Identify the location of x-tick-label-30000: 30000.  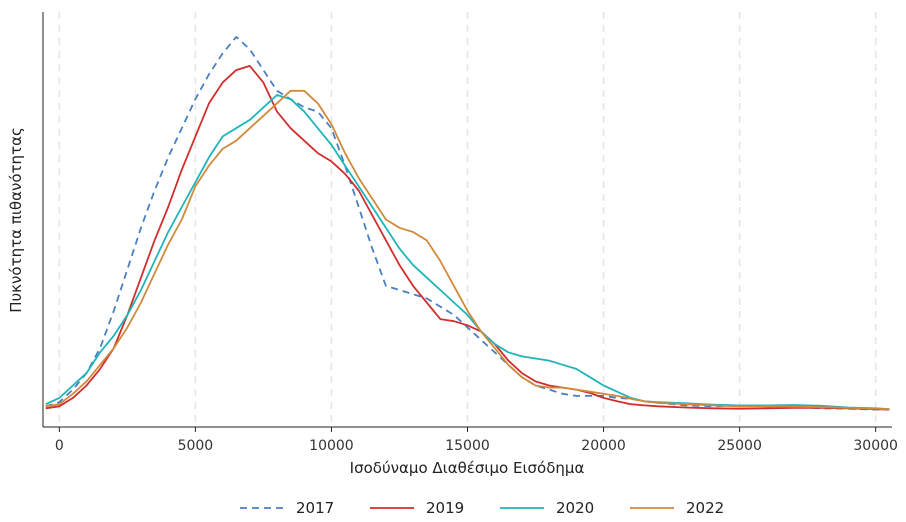
(875, 446).